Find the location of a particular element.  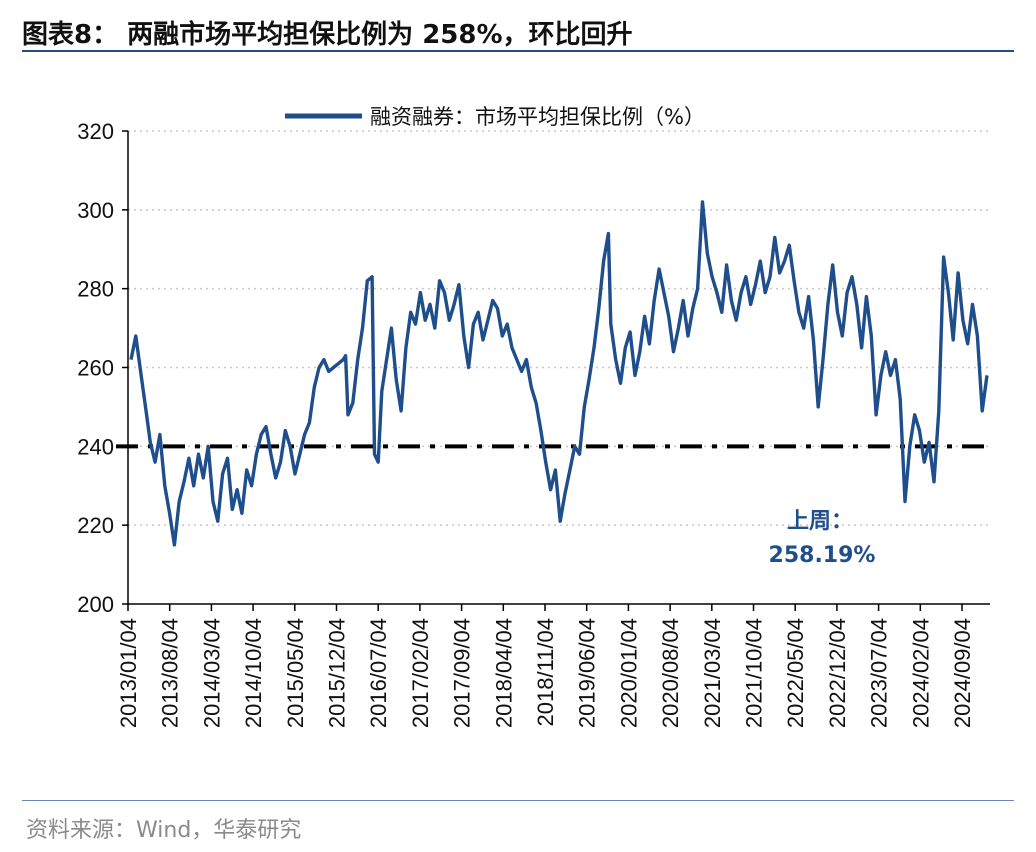

x-tick-label: 2020/01/04 is located at coordinates (628, 673).